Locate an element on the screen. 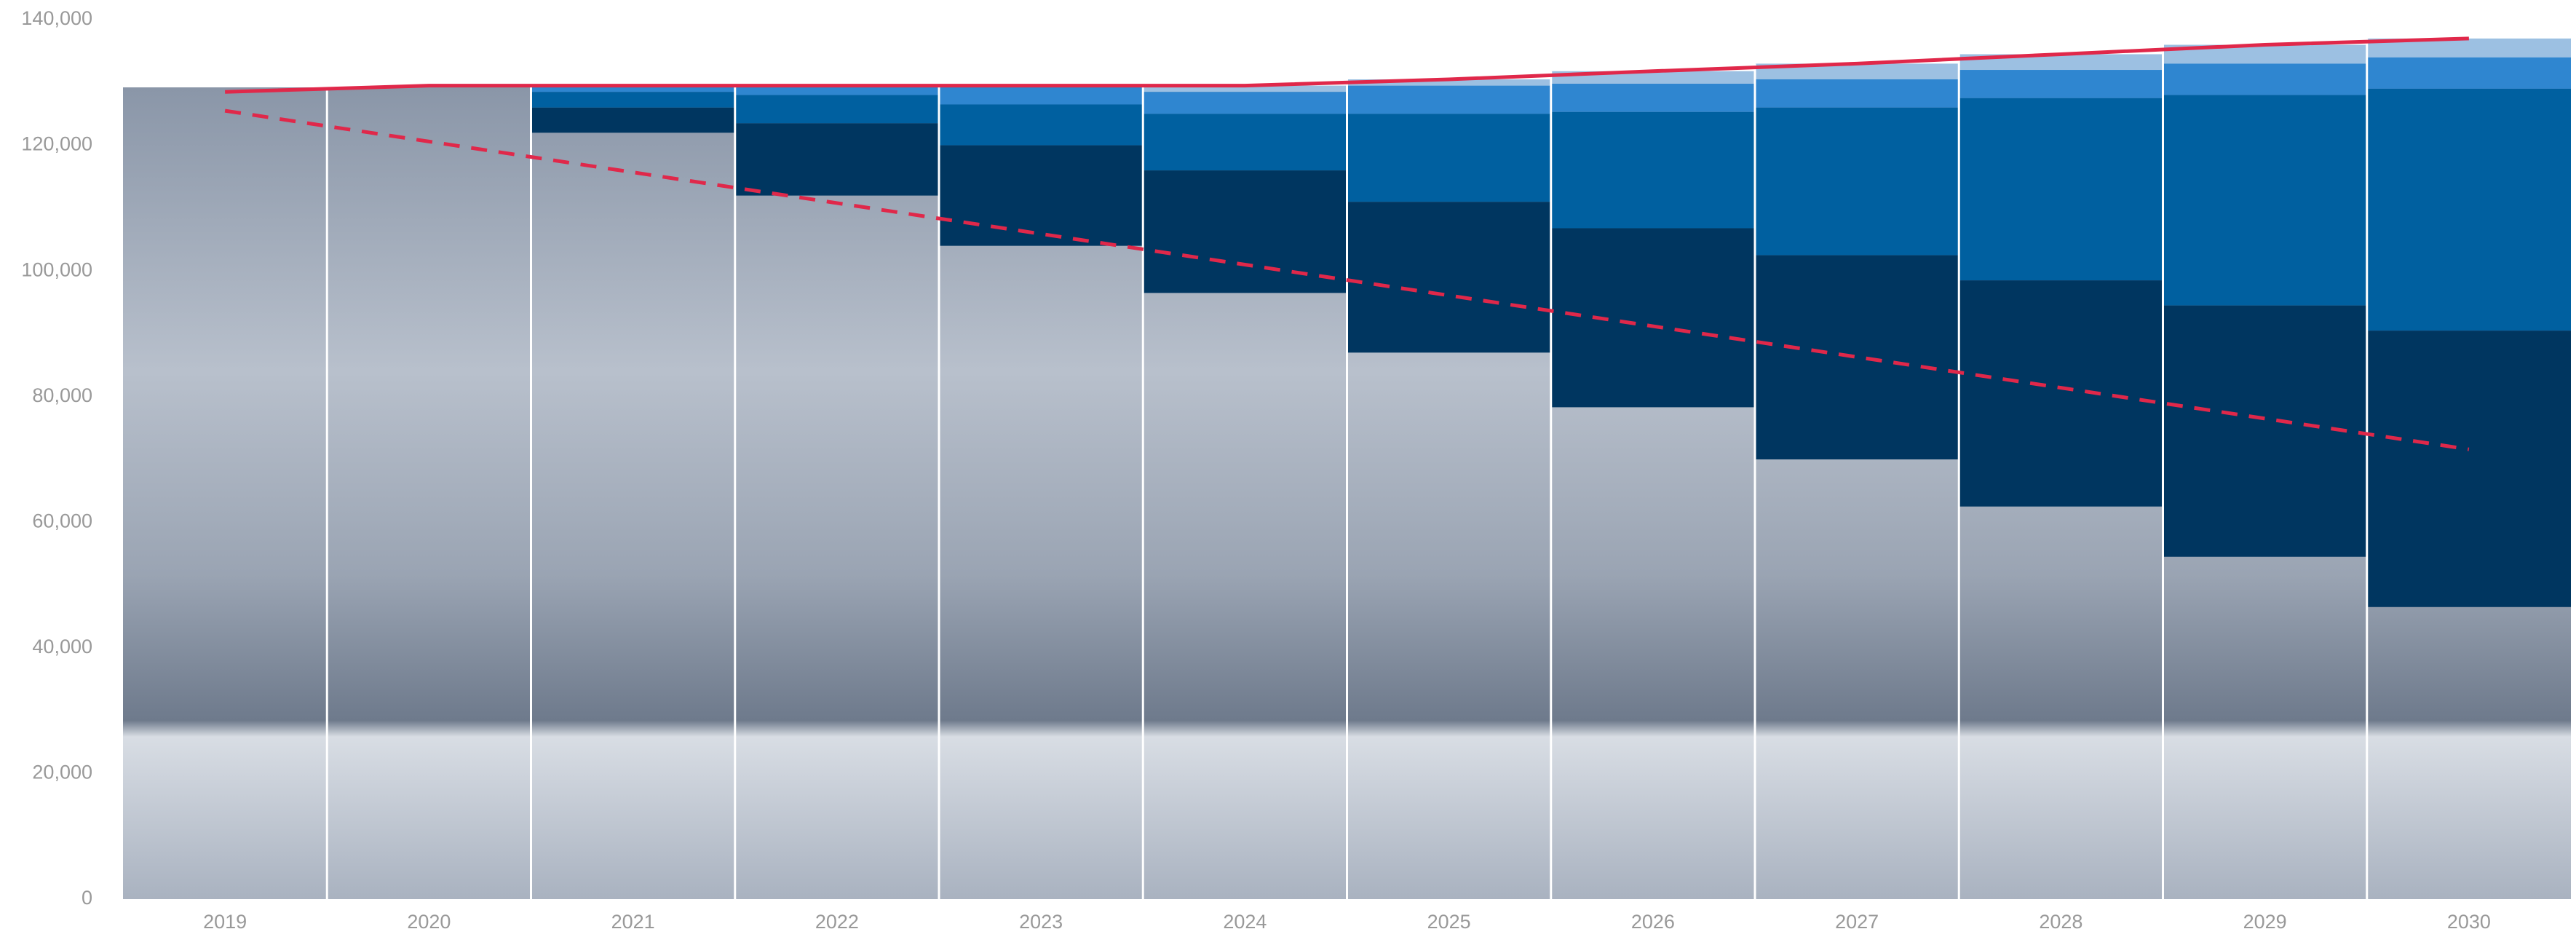 Image resolution: width=2576 pixels, height=937 pixels. x-tick-label: 2029 is located at coordinates (2265, 922).